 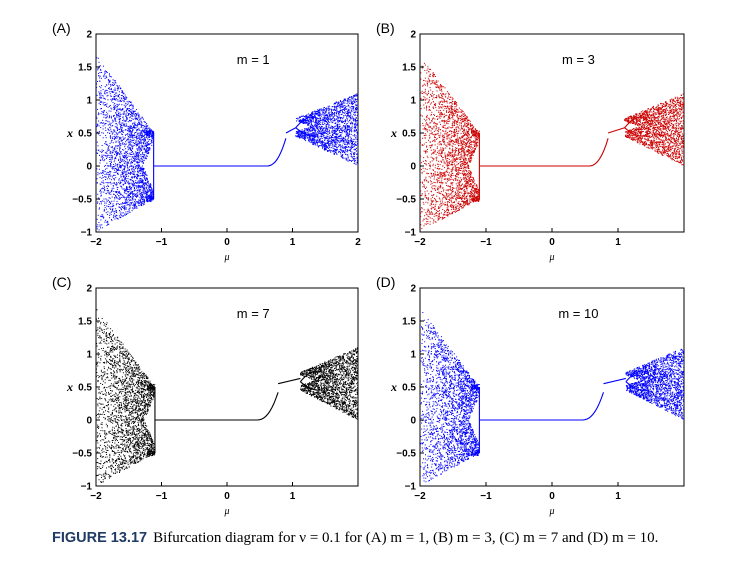 What do you see at coordinates (100, 538) in the screenshot?
I see `caption-label: FIGURE 13.17` at bounding box center [100, 538].